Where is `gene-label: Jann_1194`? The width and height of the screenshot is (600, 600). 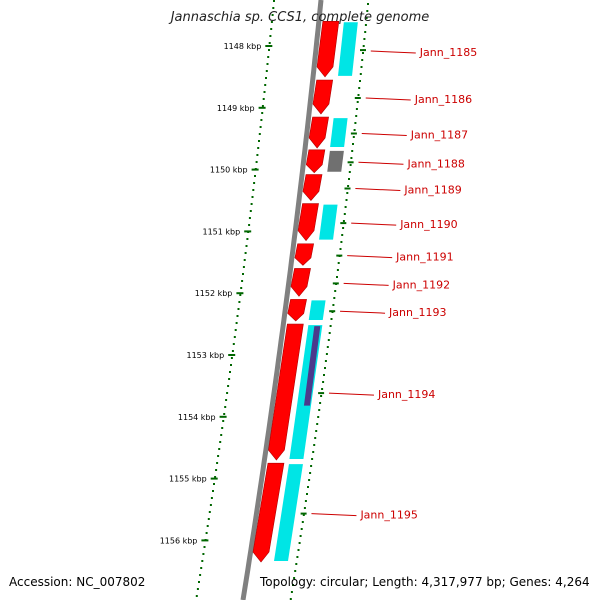 gene-label: Jann_1194 is located at coordinates (406, 394).